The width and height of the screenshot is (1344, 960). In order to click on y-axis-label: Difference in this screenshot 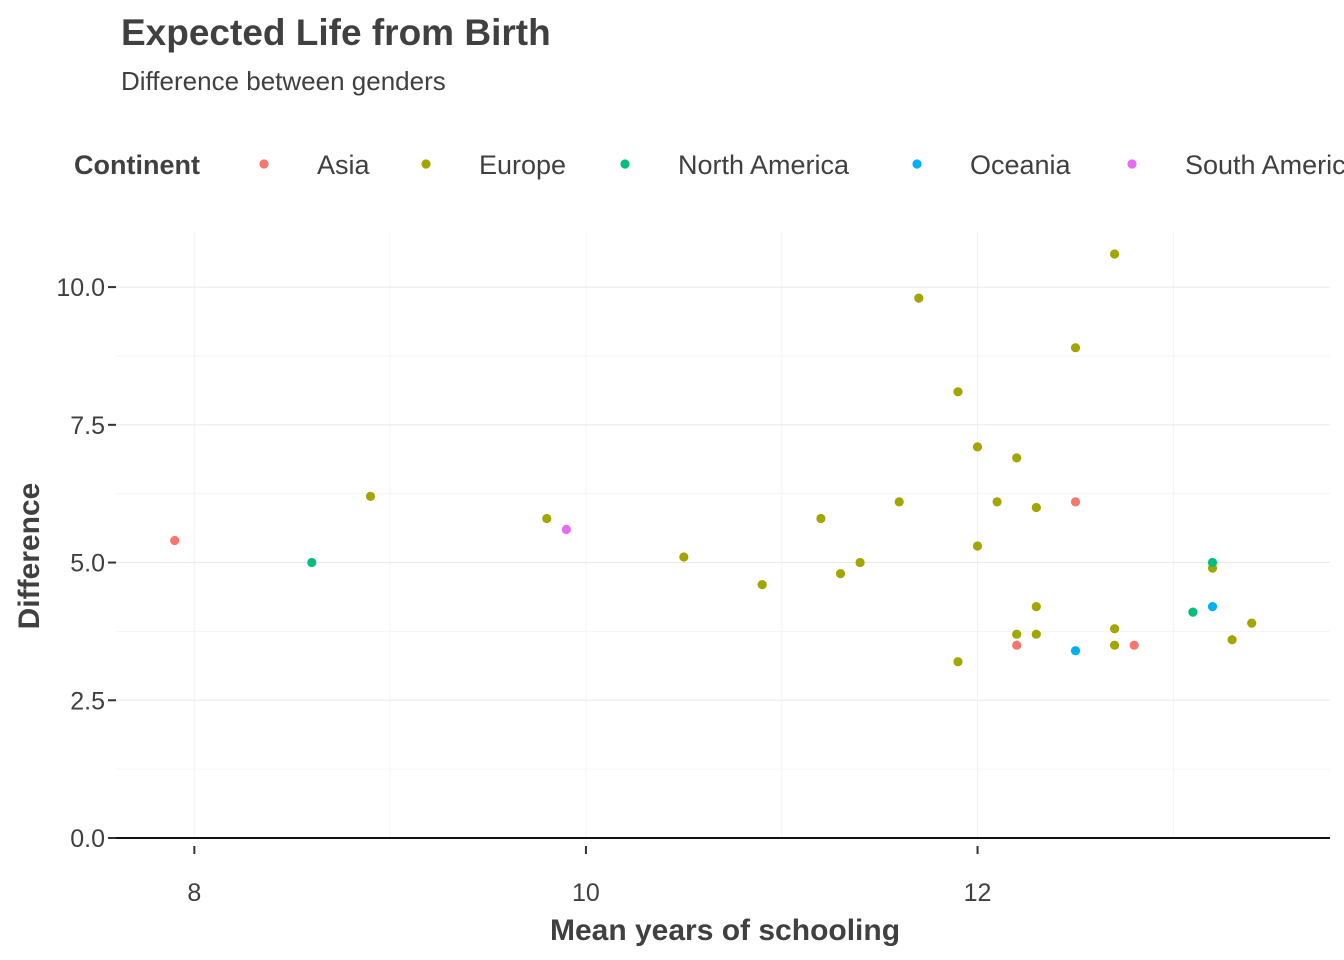, I will do `click(29, 556)`.